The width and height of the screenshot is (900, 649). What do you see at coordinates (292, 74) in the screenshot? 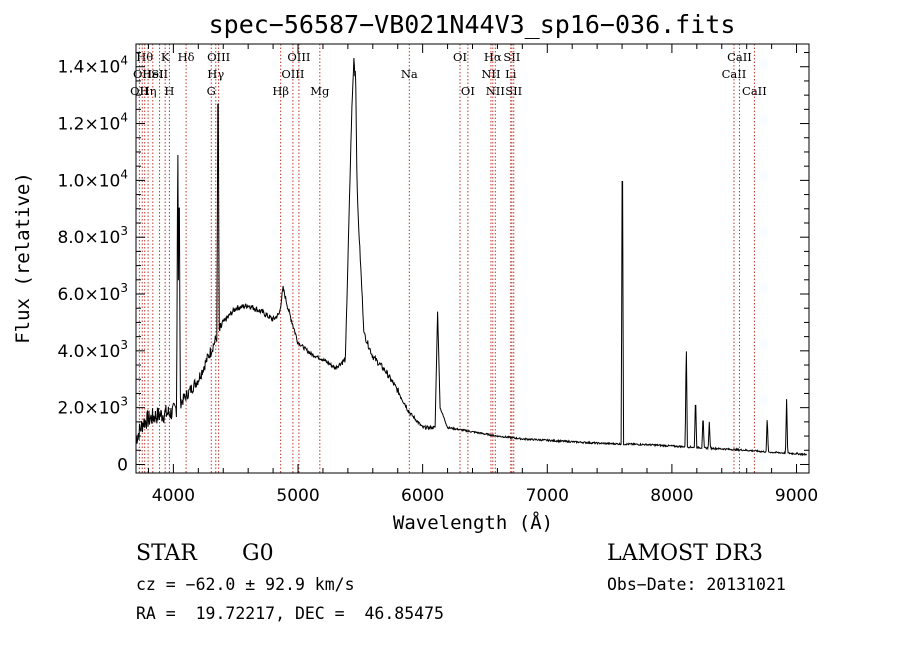
I see `marker-label-13: OIII` at bounding box center [292, 74].